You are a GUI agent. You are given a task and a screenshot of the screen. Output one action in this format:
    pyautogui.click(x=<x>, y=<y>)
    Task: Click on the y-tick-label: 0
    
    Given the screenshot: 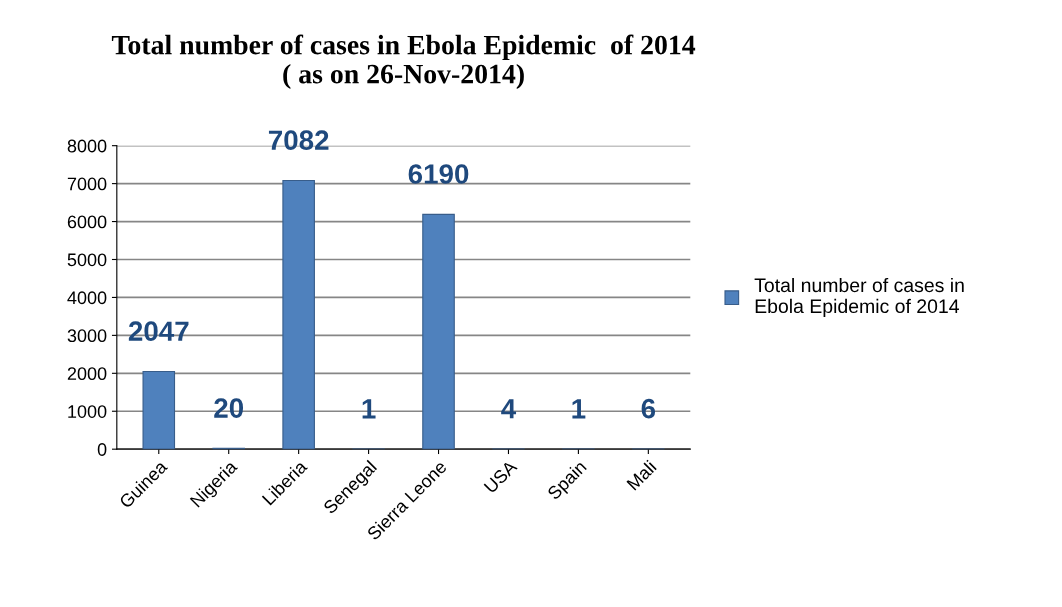 What is the action you would take?
    pyautogui.click(x=102, y=449)
    